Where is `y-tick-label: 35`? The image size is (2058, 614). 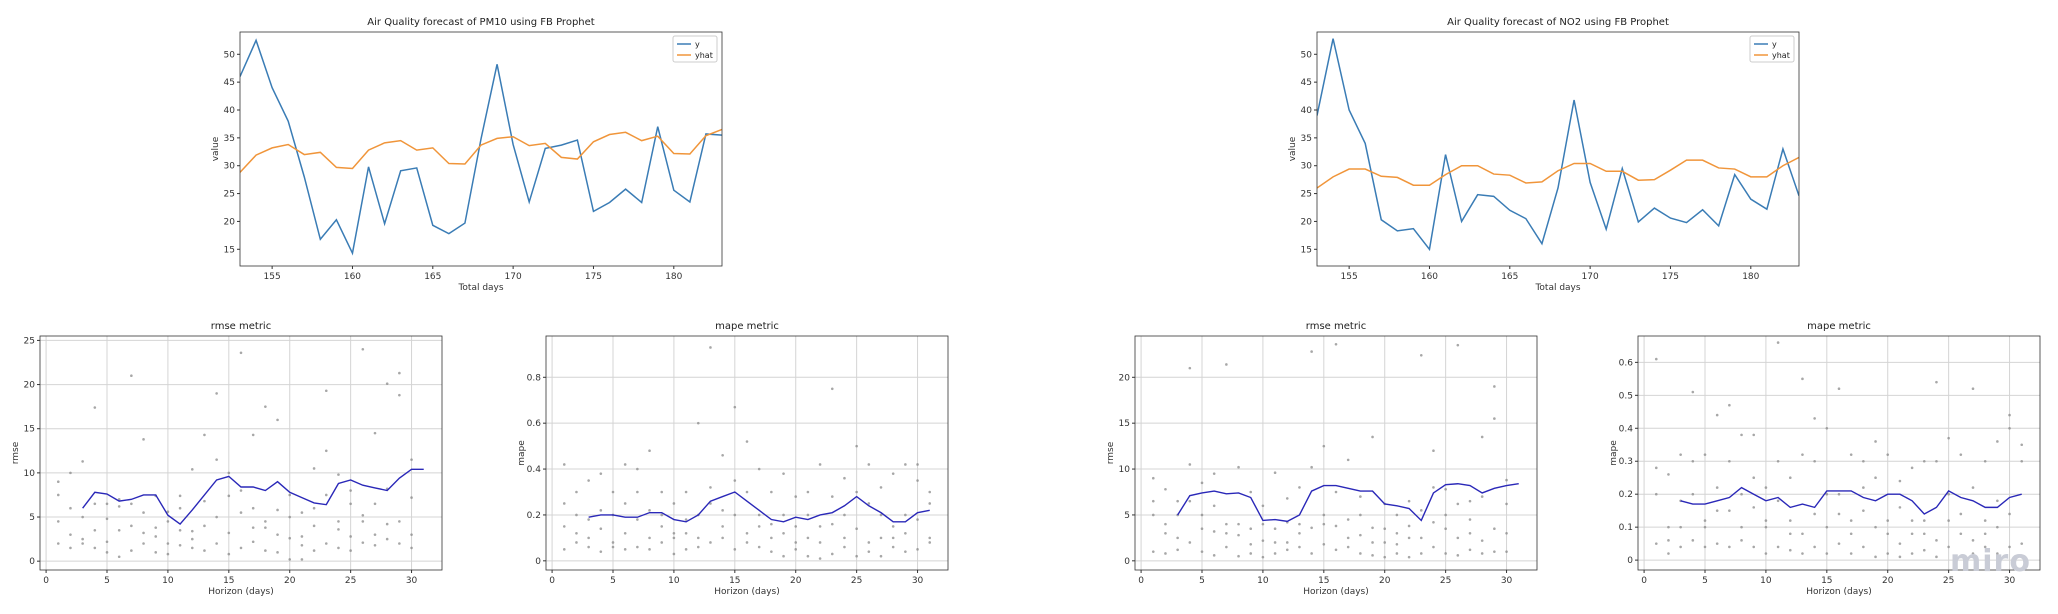
y-tick-label: 35 is located at coordinates (229, 139).